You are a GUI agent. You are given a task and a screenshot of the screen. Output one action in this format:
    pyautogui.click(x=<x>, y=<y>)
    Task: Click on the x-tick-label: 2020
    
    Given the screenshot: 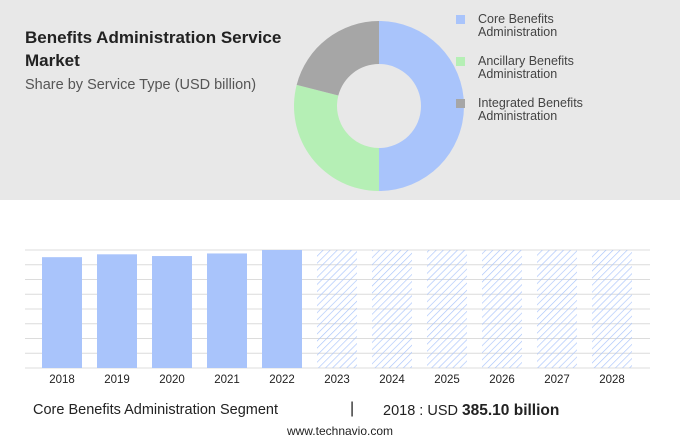 What is the action you would take?
    pyautogui.click(x=172, y=380)
    